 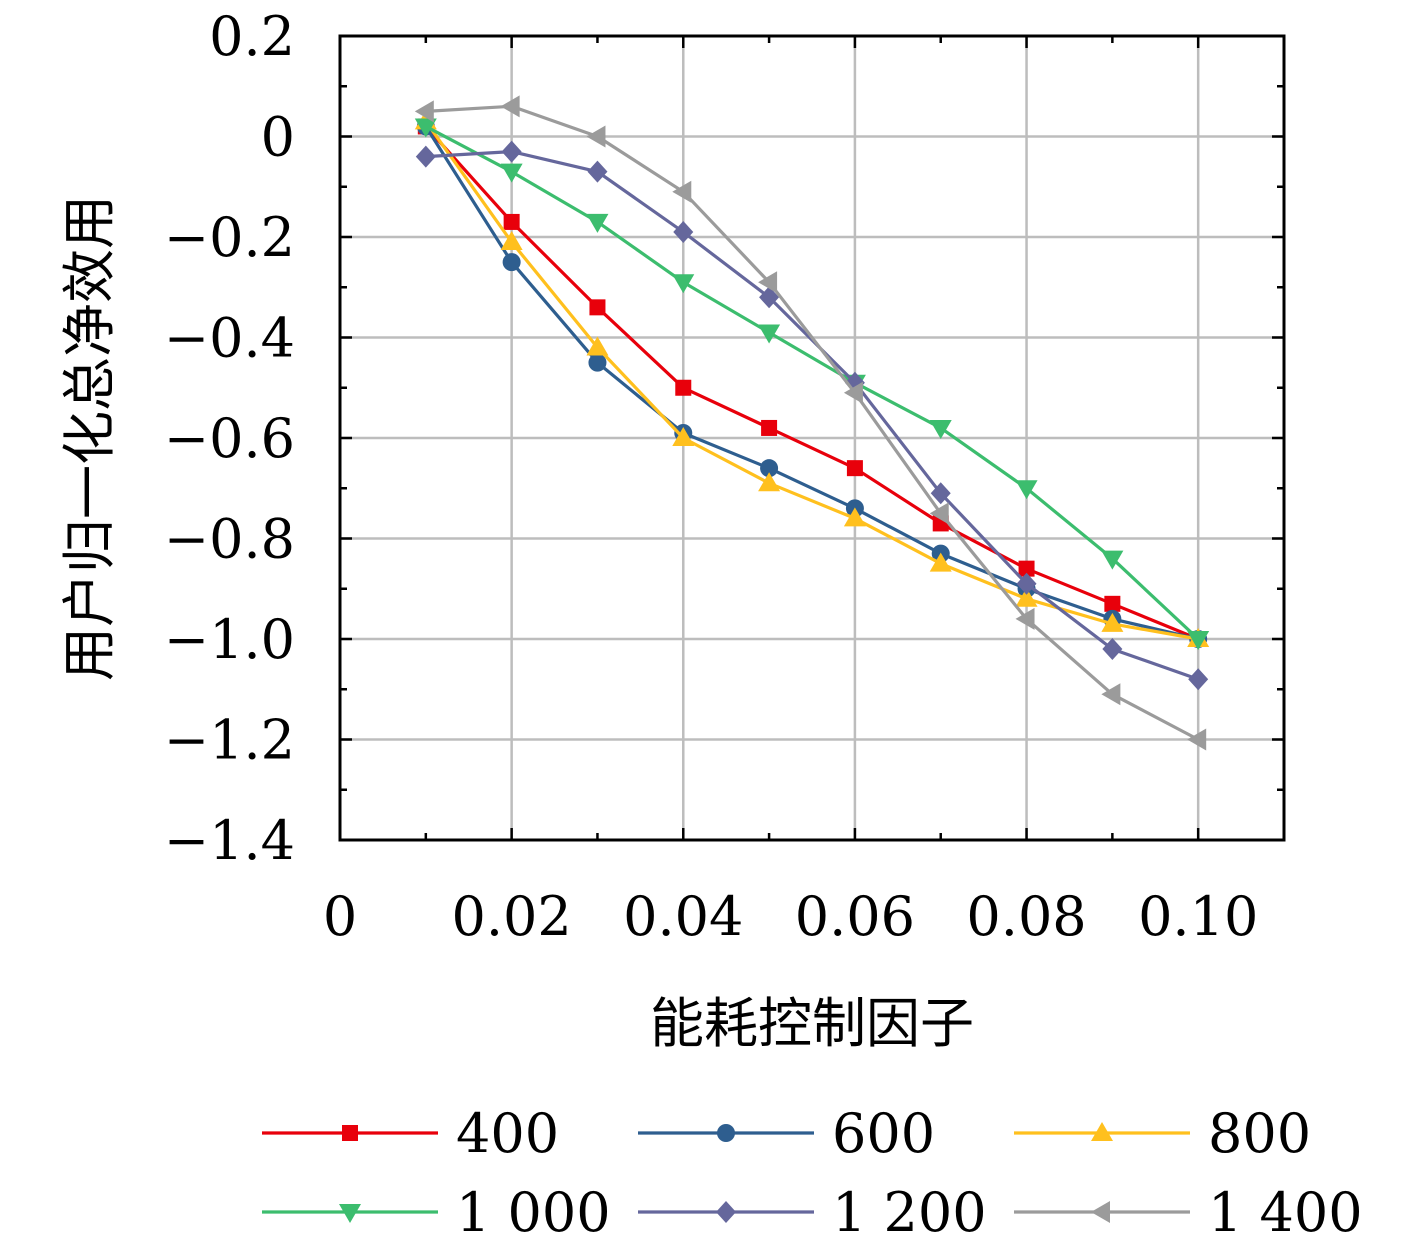 I want to click on y-tick-label: 0, so click(x=278, y=137).